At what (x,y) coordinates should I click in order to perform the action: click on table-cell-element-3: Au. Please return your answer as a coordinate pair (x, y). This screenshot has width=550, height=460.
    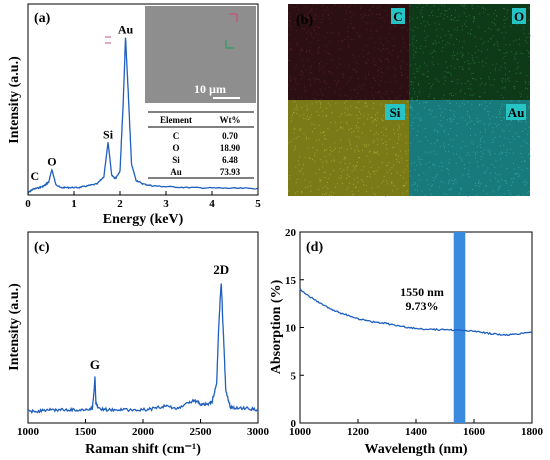
    Looking at the image, I should click on (176, 172).